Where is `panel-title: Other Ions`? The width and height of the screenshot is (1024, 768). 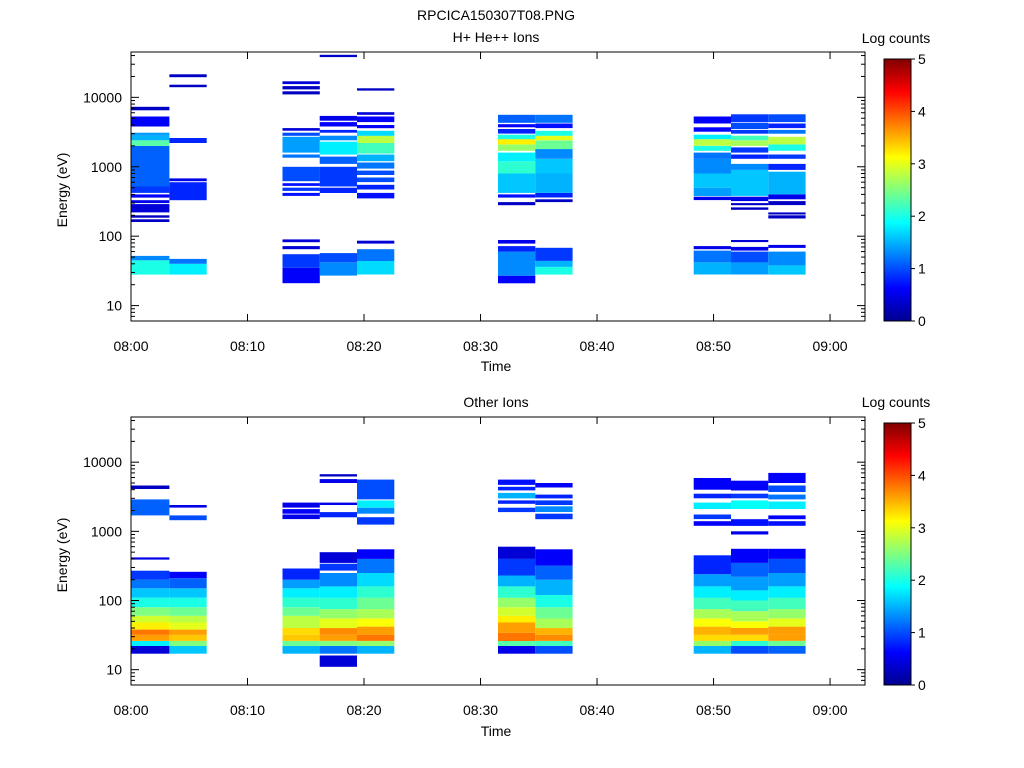
panel-title: Other Ions is located at coordinates (495, 402).